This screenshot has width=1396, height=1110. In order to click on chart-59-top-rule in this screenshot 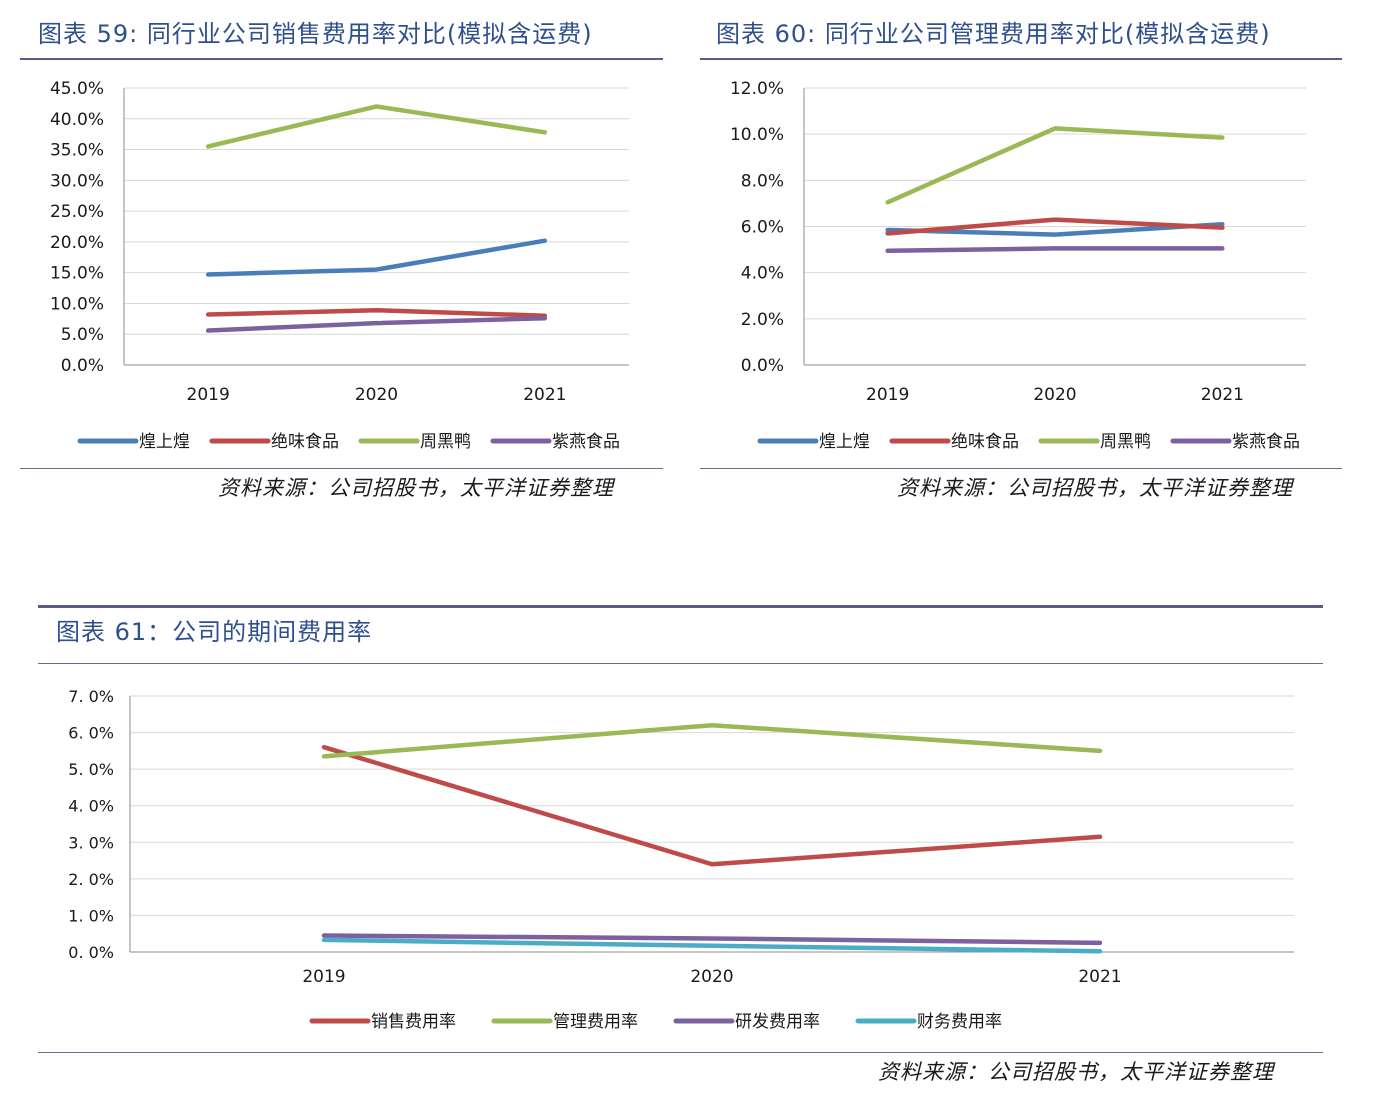, I will do `click(341, 59)`.